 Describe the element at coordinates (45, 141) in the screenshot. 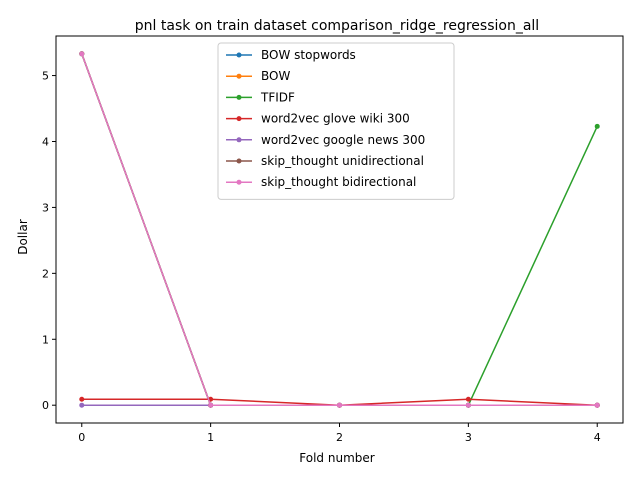

I see `y-tick-label: 4` at that location.